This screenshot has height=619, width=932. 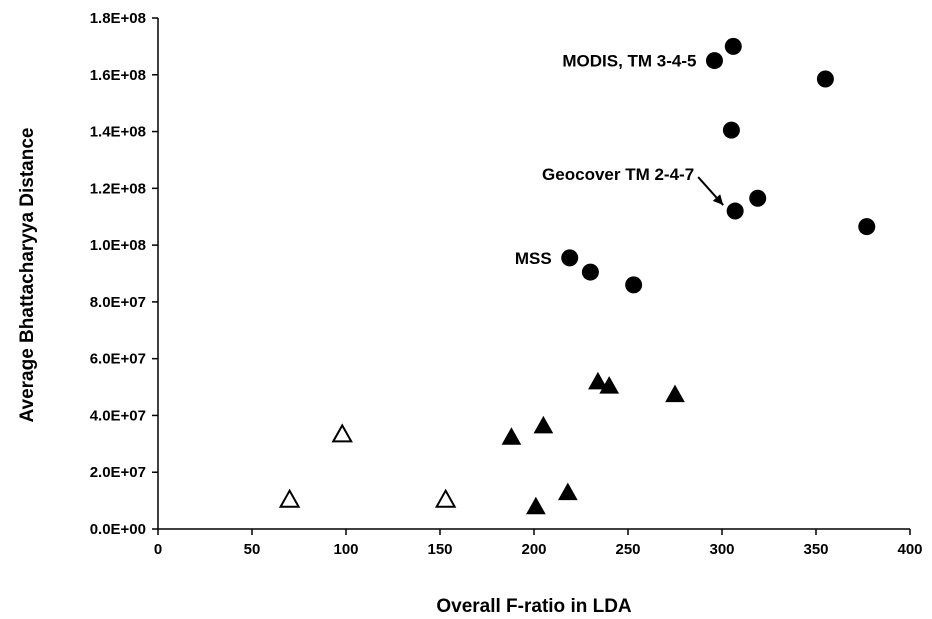 What do you see at coordinates (534, 606) in the screenshot?
I see `x-axis-title: Overall F-ratio in LDA` at bounding box center [534, 606].